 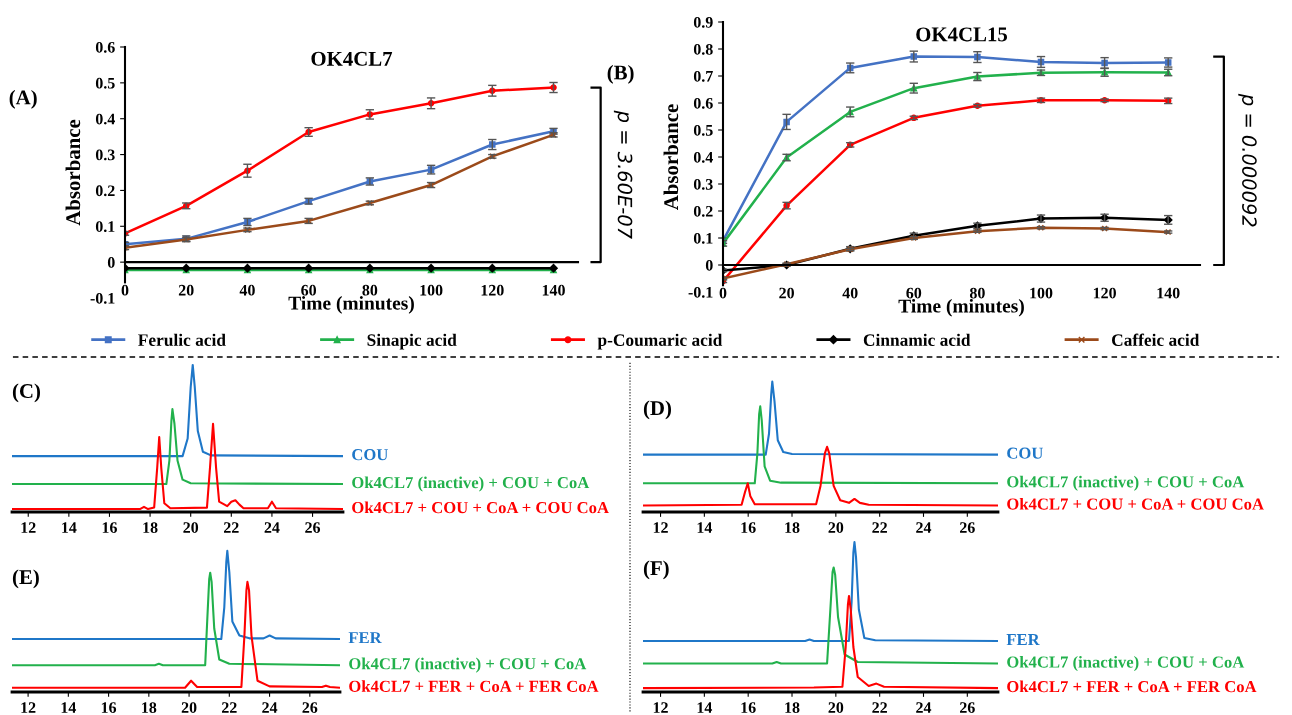 I want to click on annotation: (E), so click(x=25, y=579).